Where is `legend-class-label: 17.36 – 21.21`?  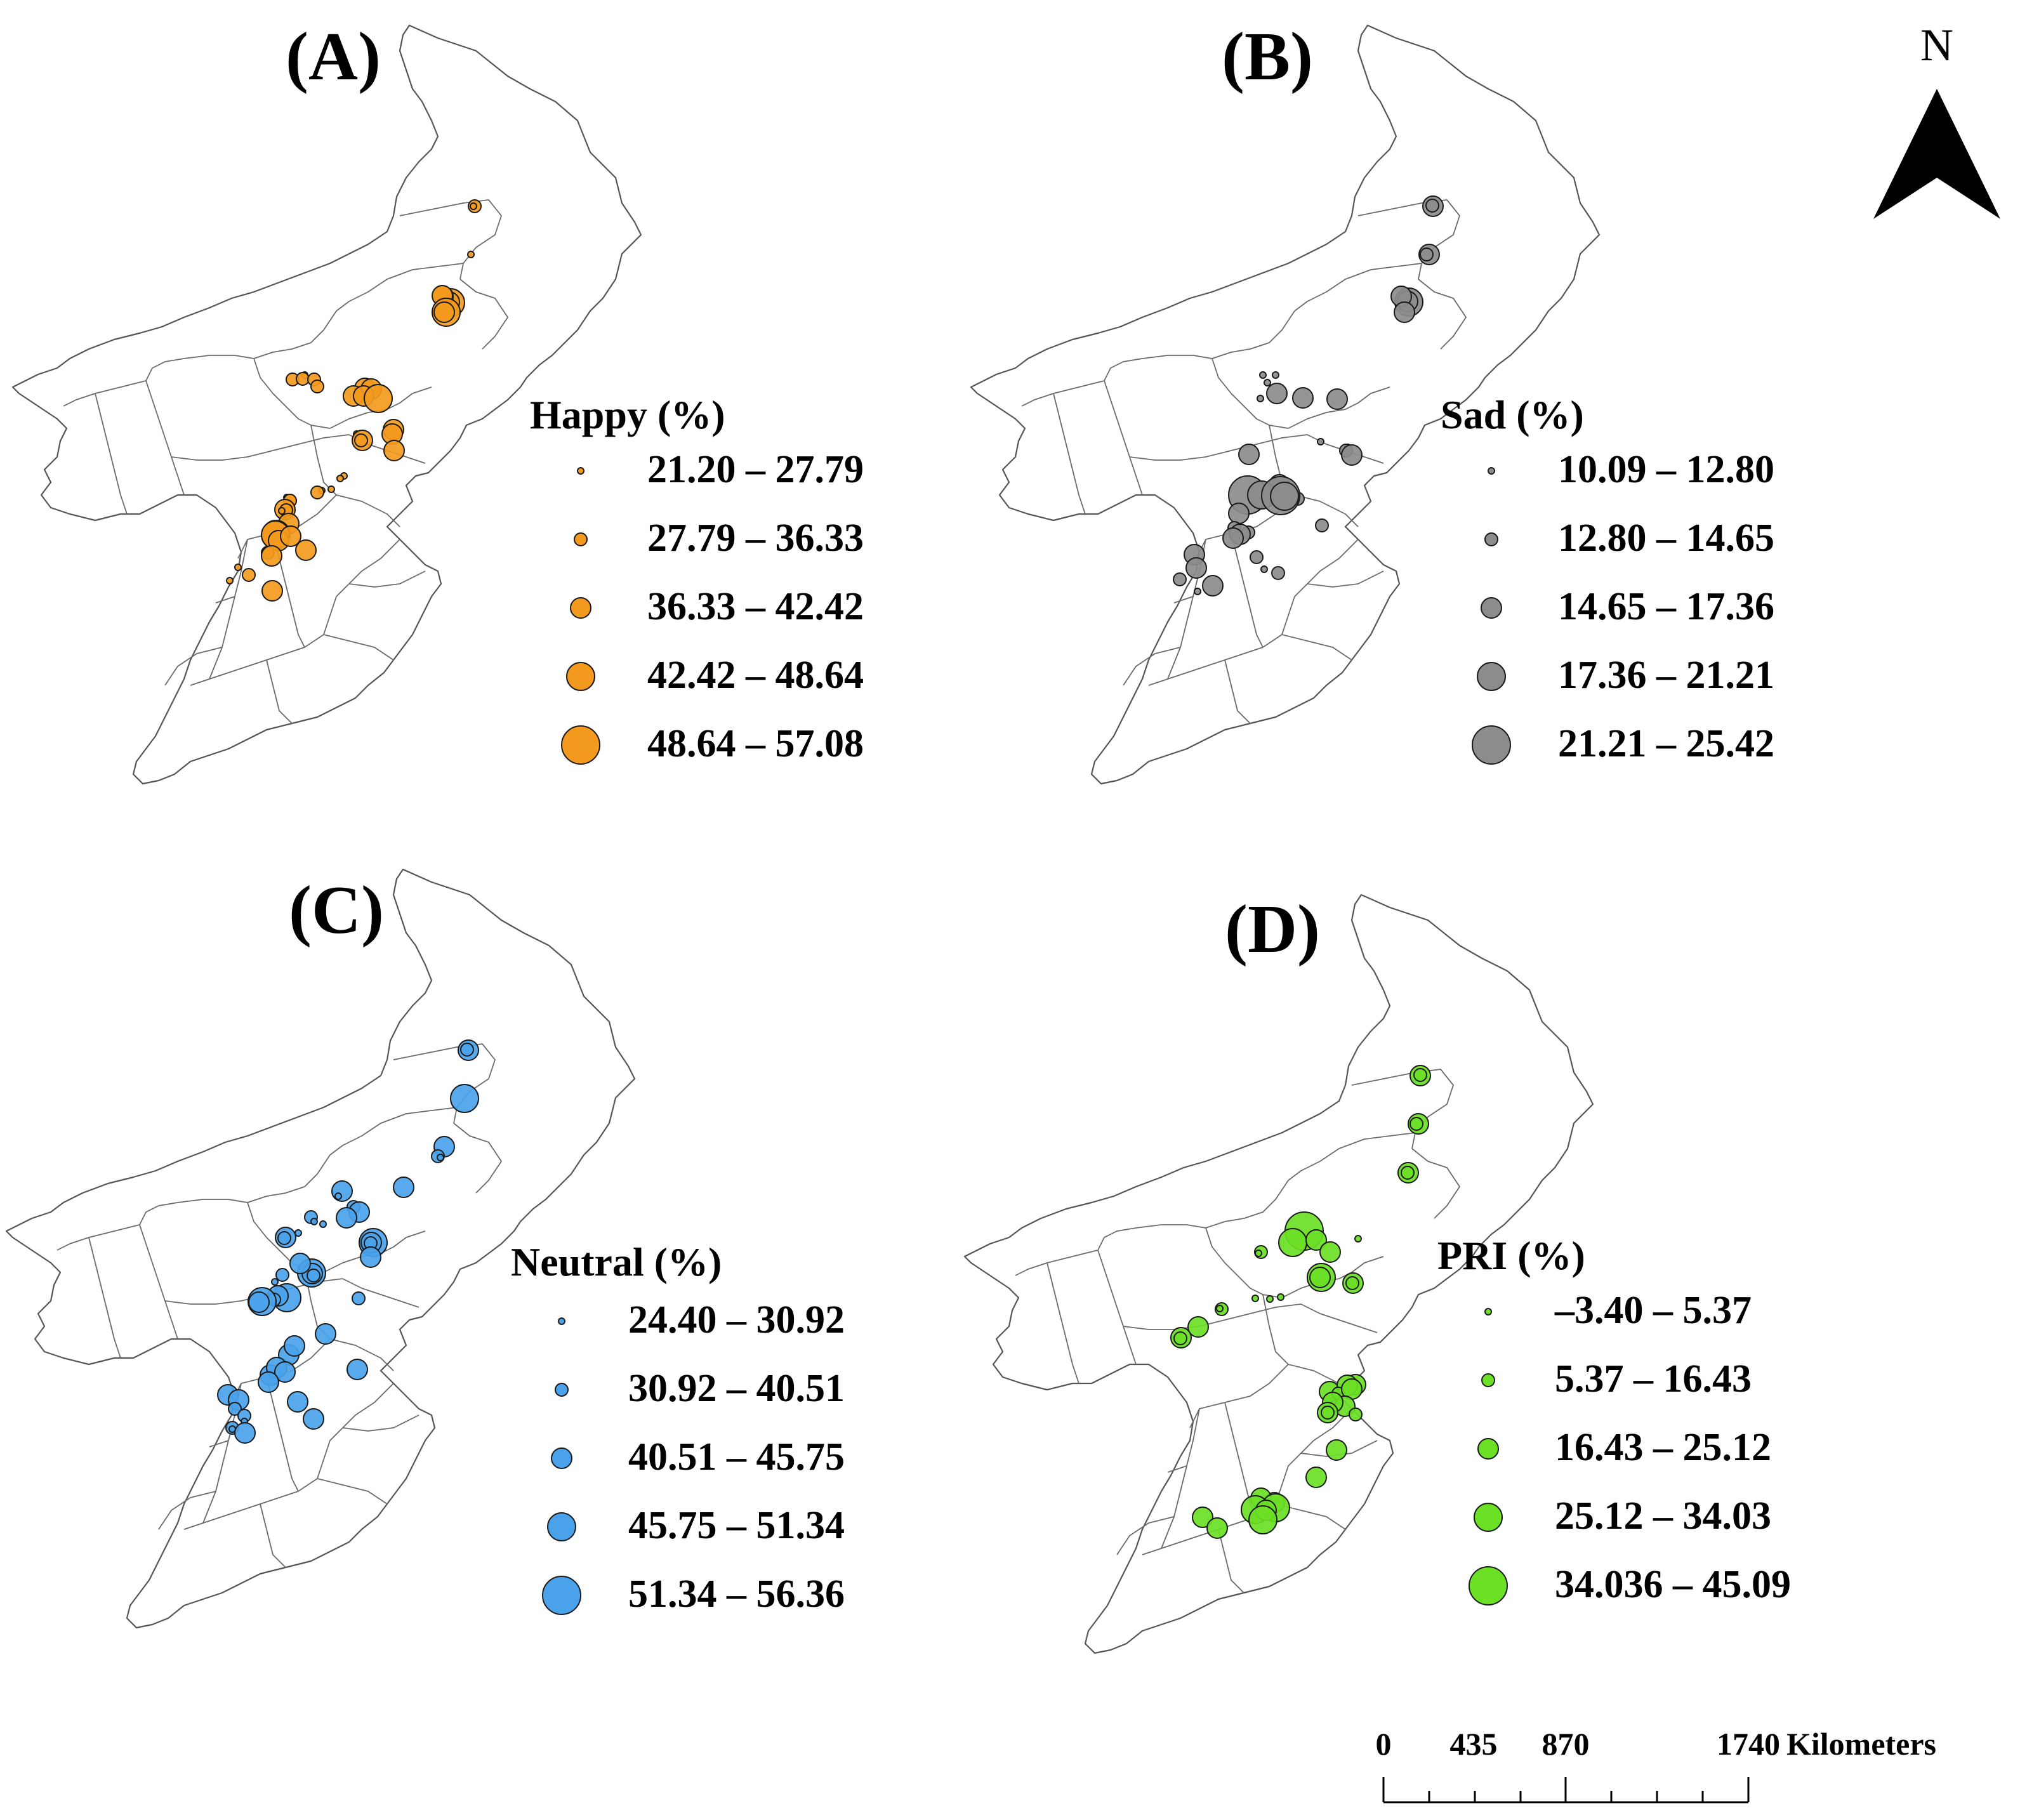 legend-class-label: 17.36 – 21.21 is located at coordinates (1666, 675).